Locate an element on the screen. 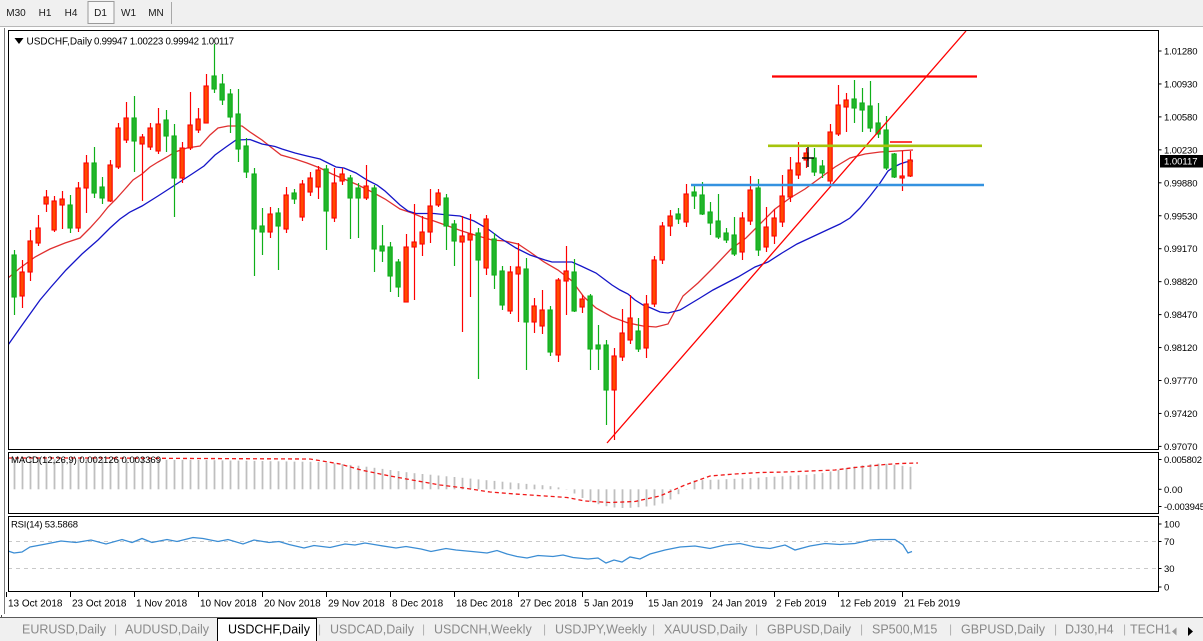 This screenshot has width=1203, height=641. svg-text: 27 Dec 2018 is located at coordinates (548, 604).